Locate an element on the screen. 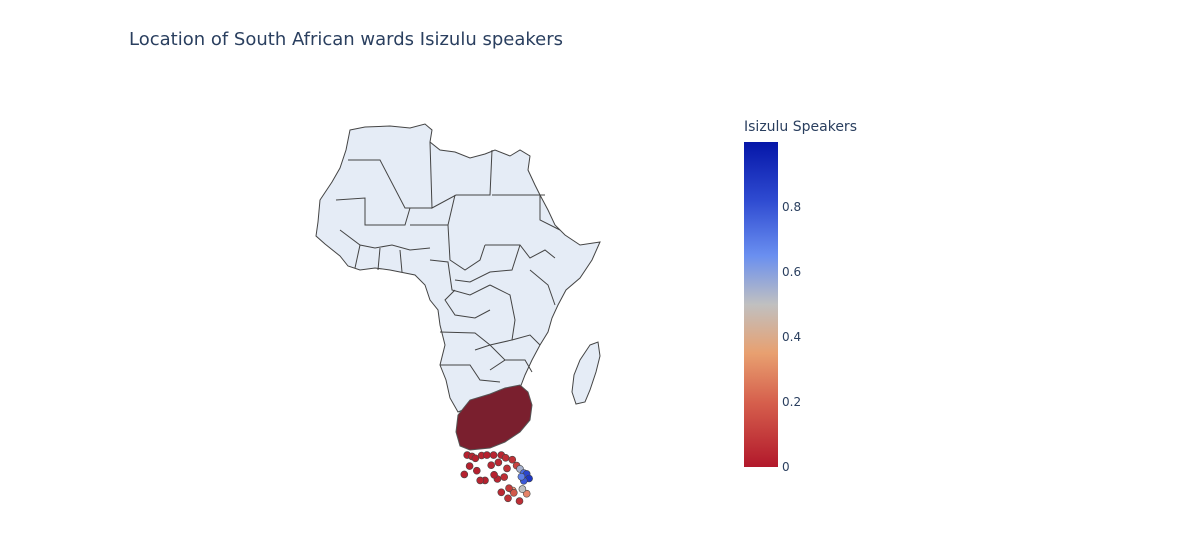 The width and height of the screenshot is (1179, 540). africa-continent is located at coordinates (458, 268).